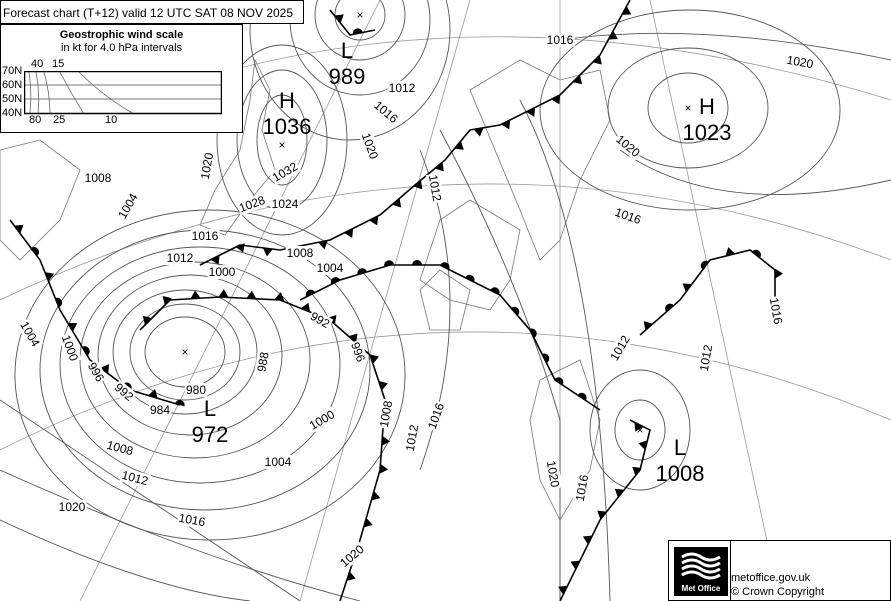 The image size is (891, 601). I want to click on isobar-label: 980, so click(196, 390).